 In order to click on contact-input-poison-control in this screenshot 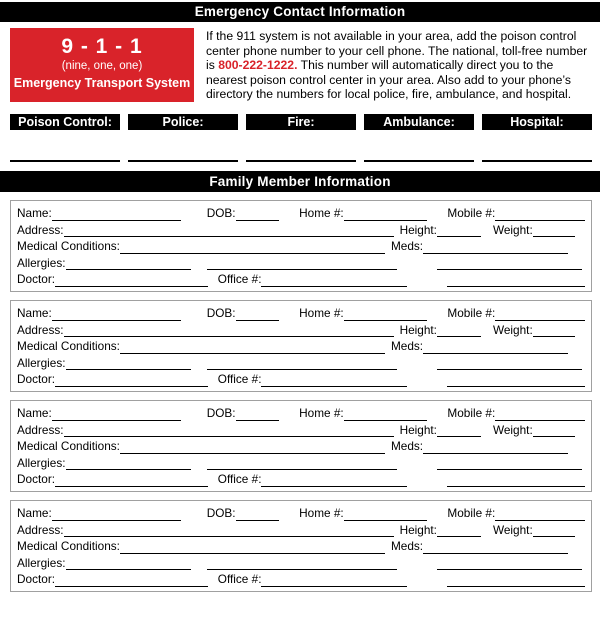, I will do `click(65, 146)`.